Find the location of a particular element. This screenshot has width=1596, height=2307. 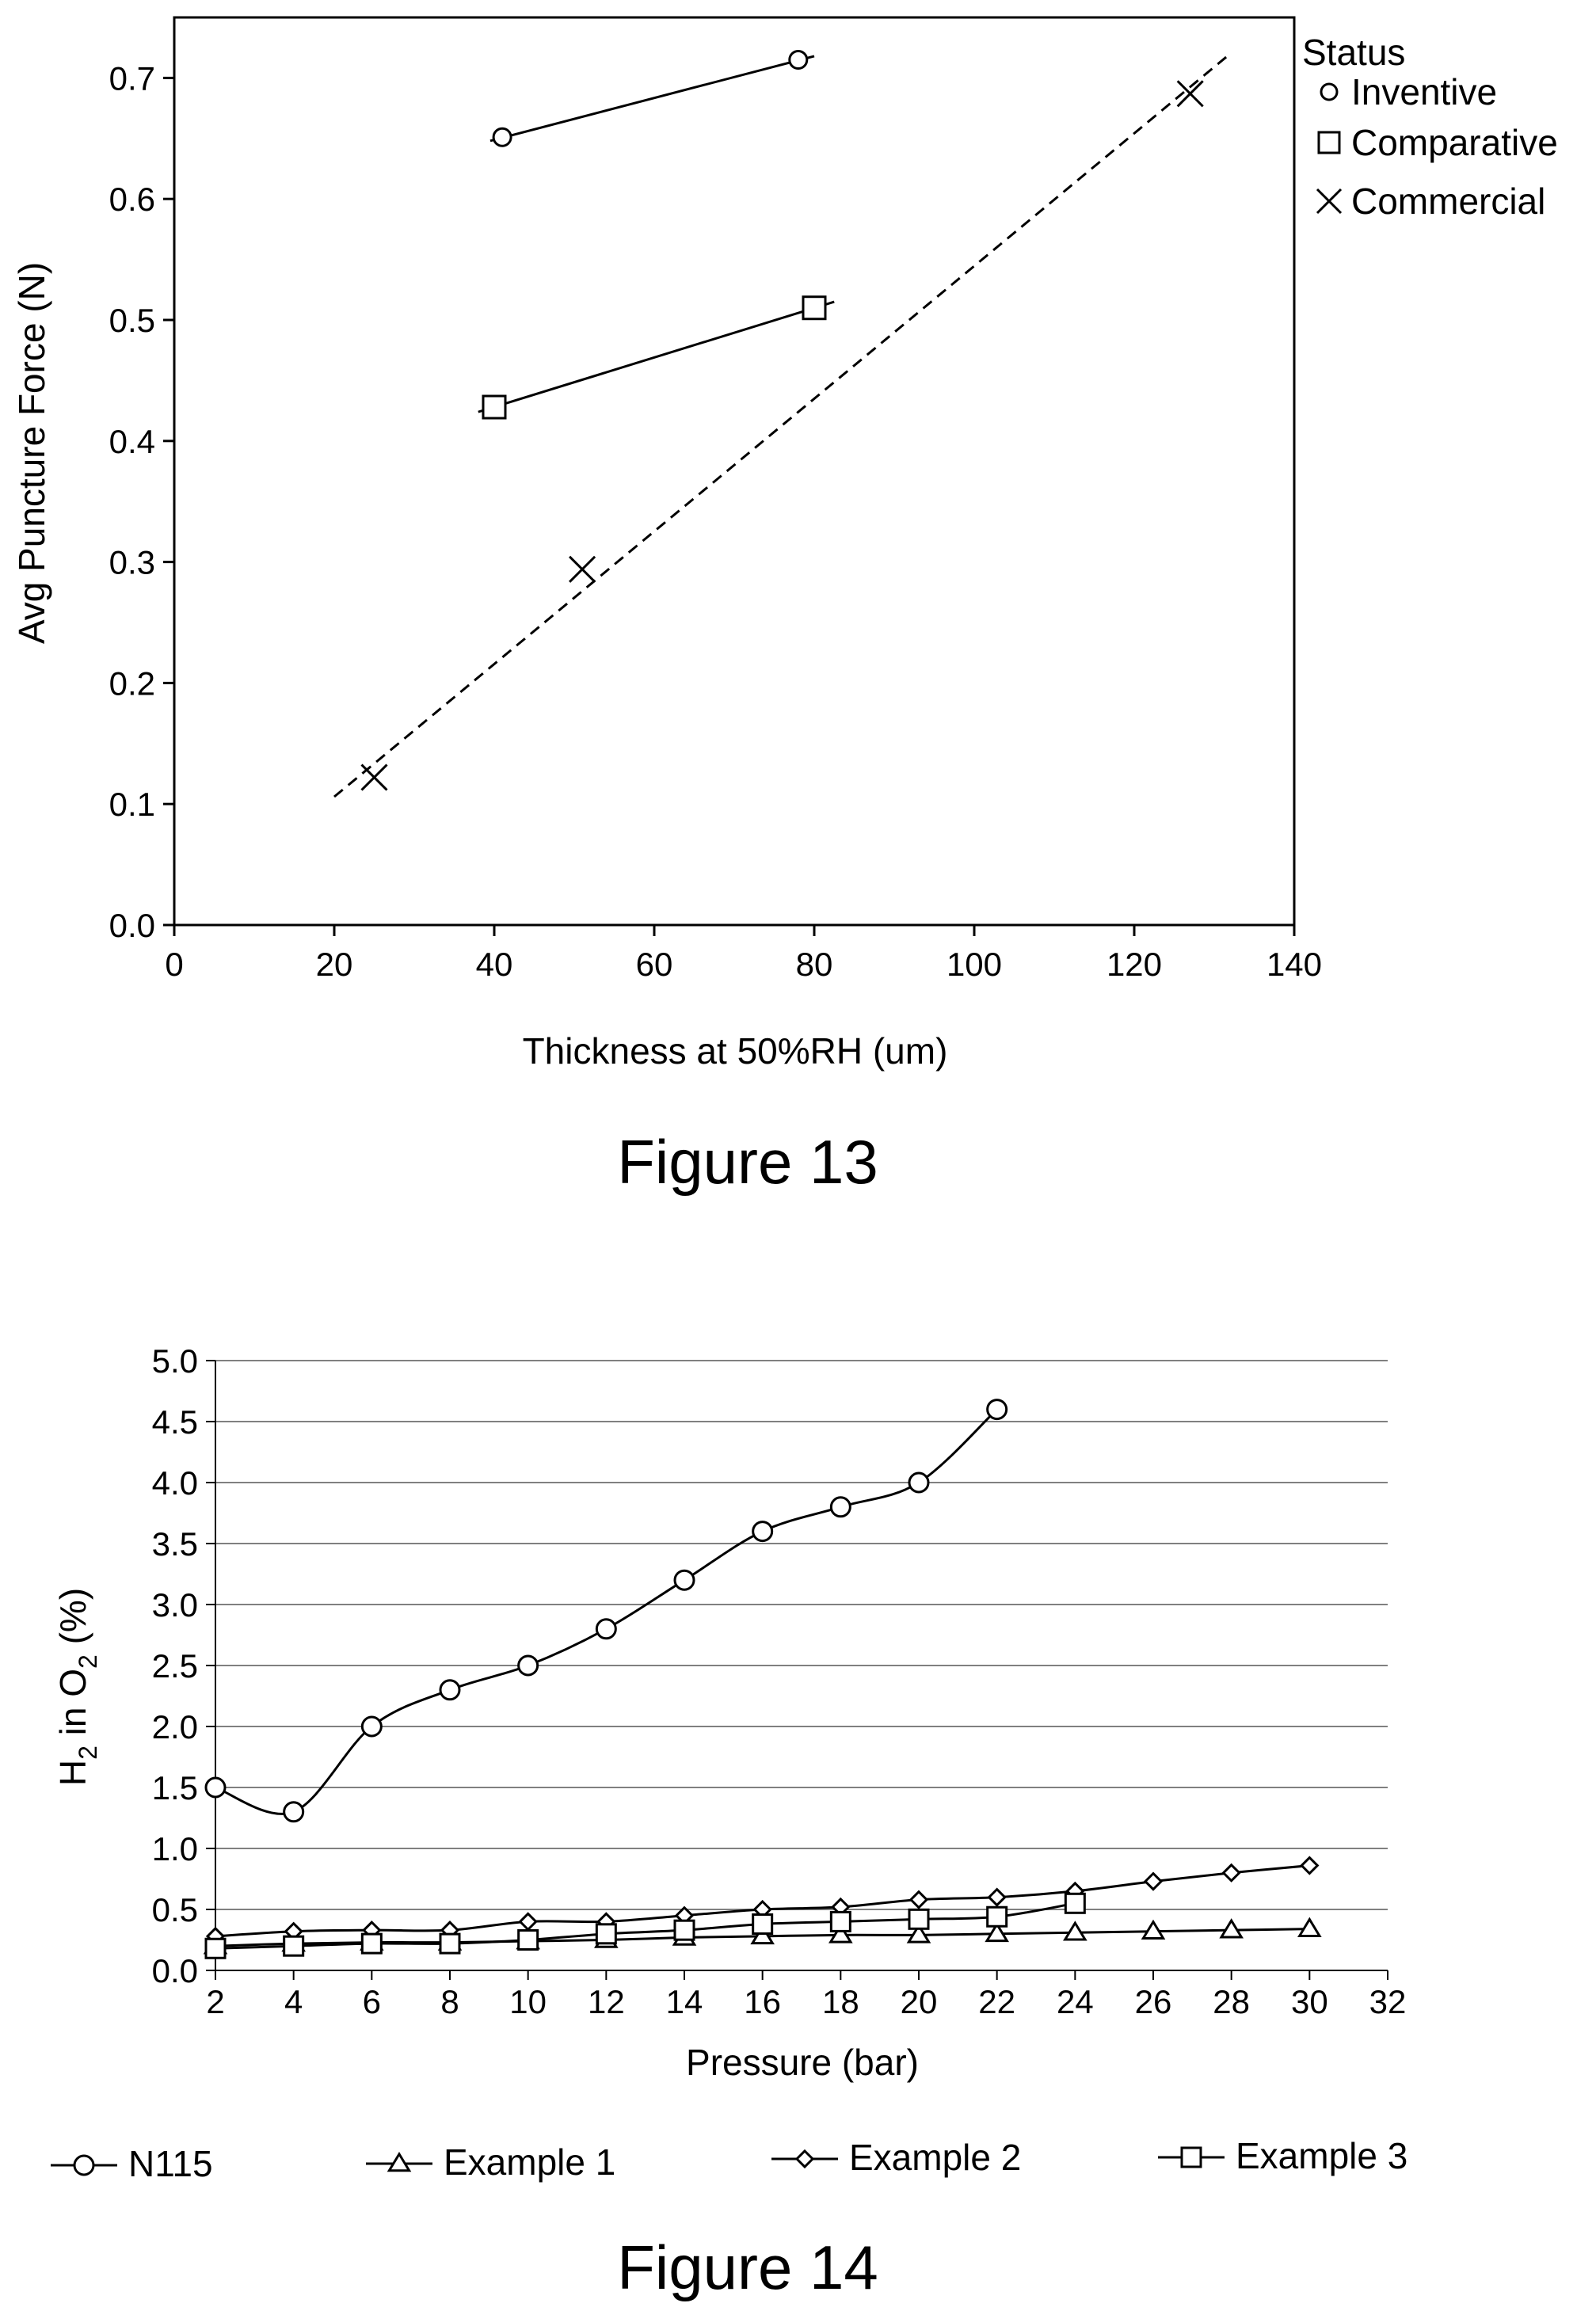

fig13-legend-marker-comparative is located at coordinates (1329, 142).